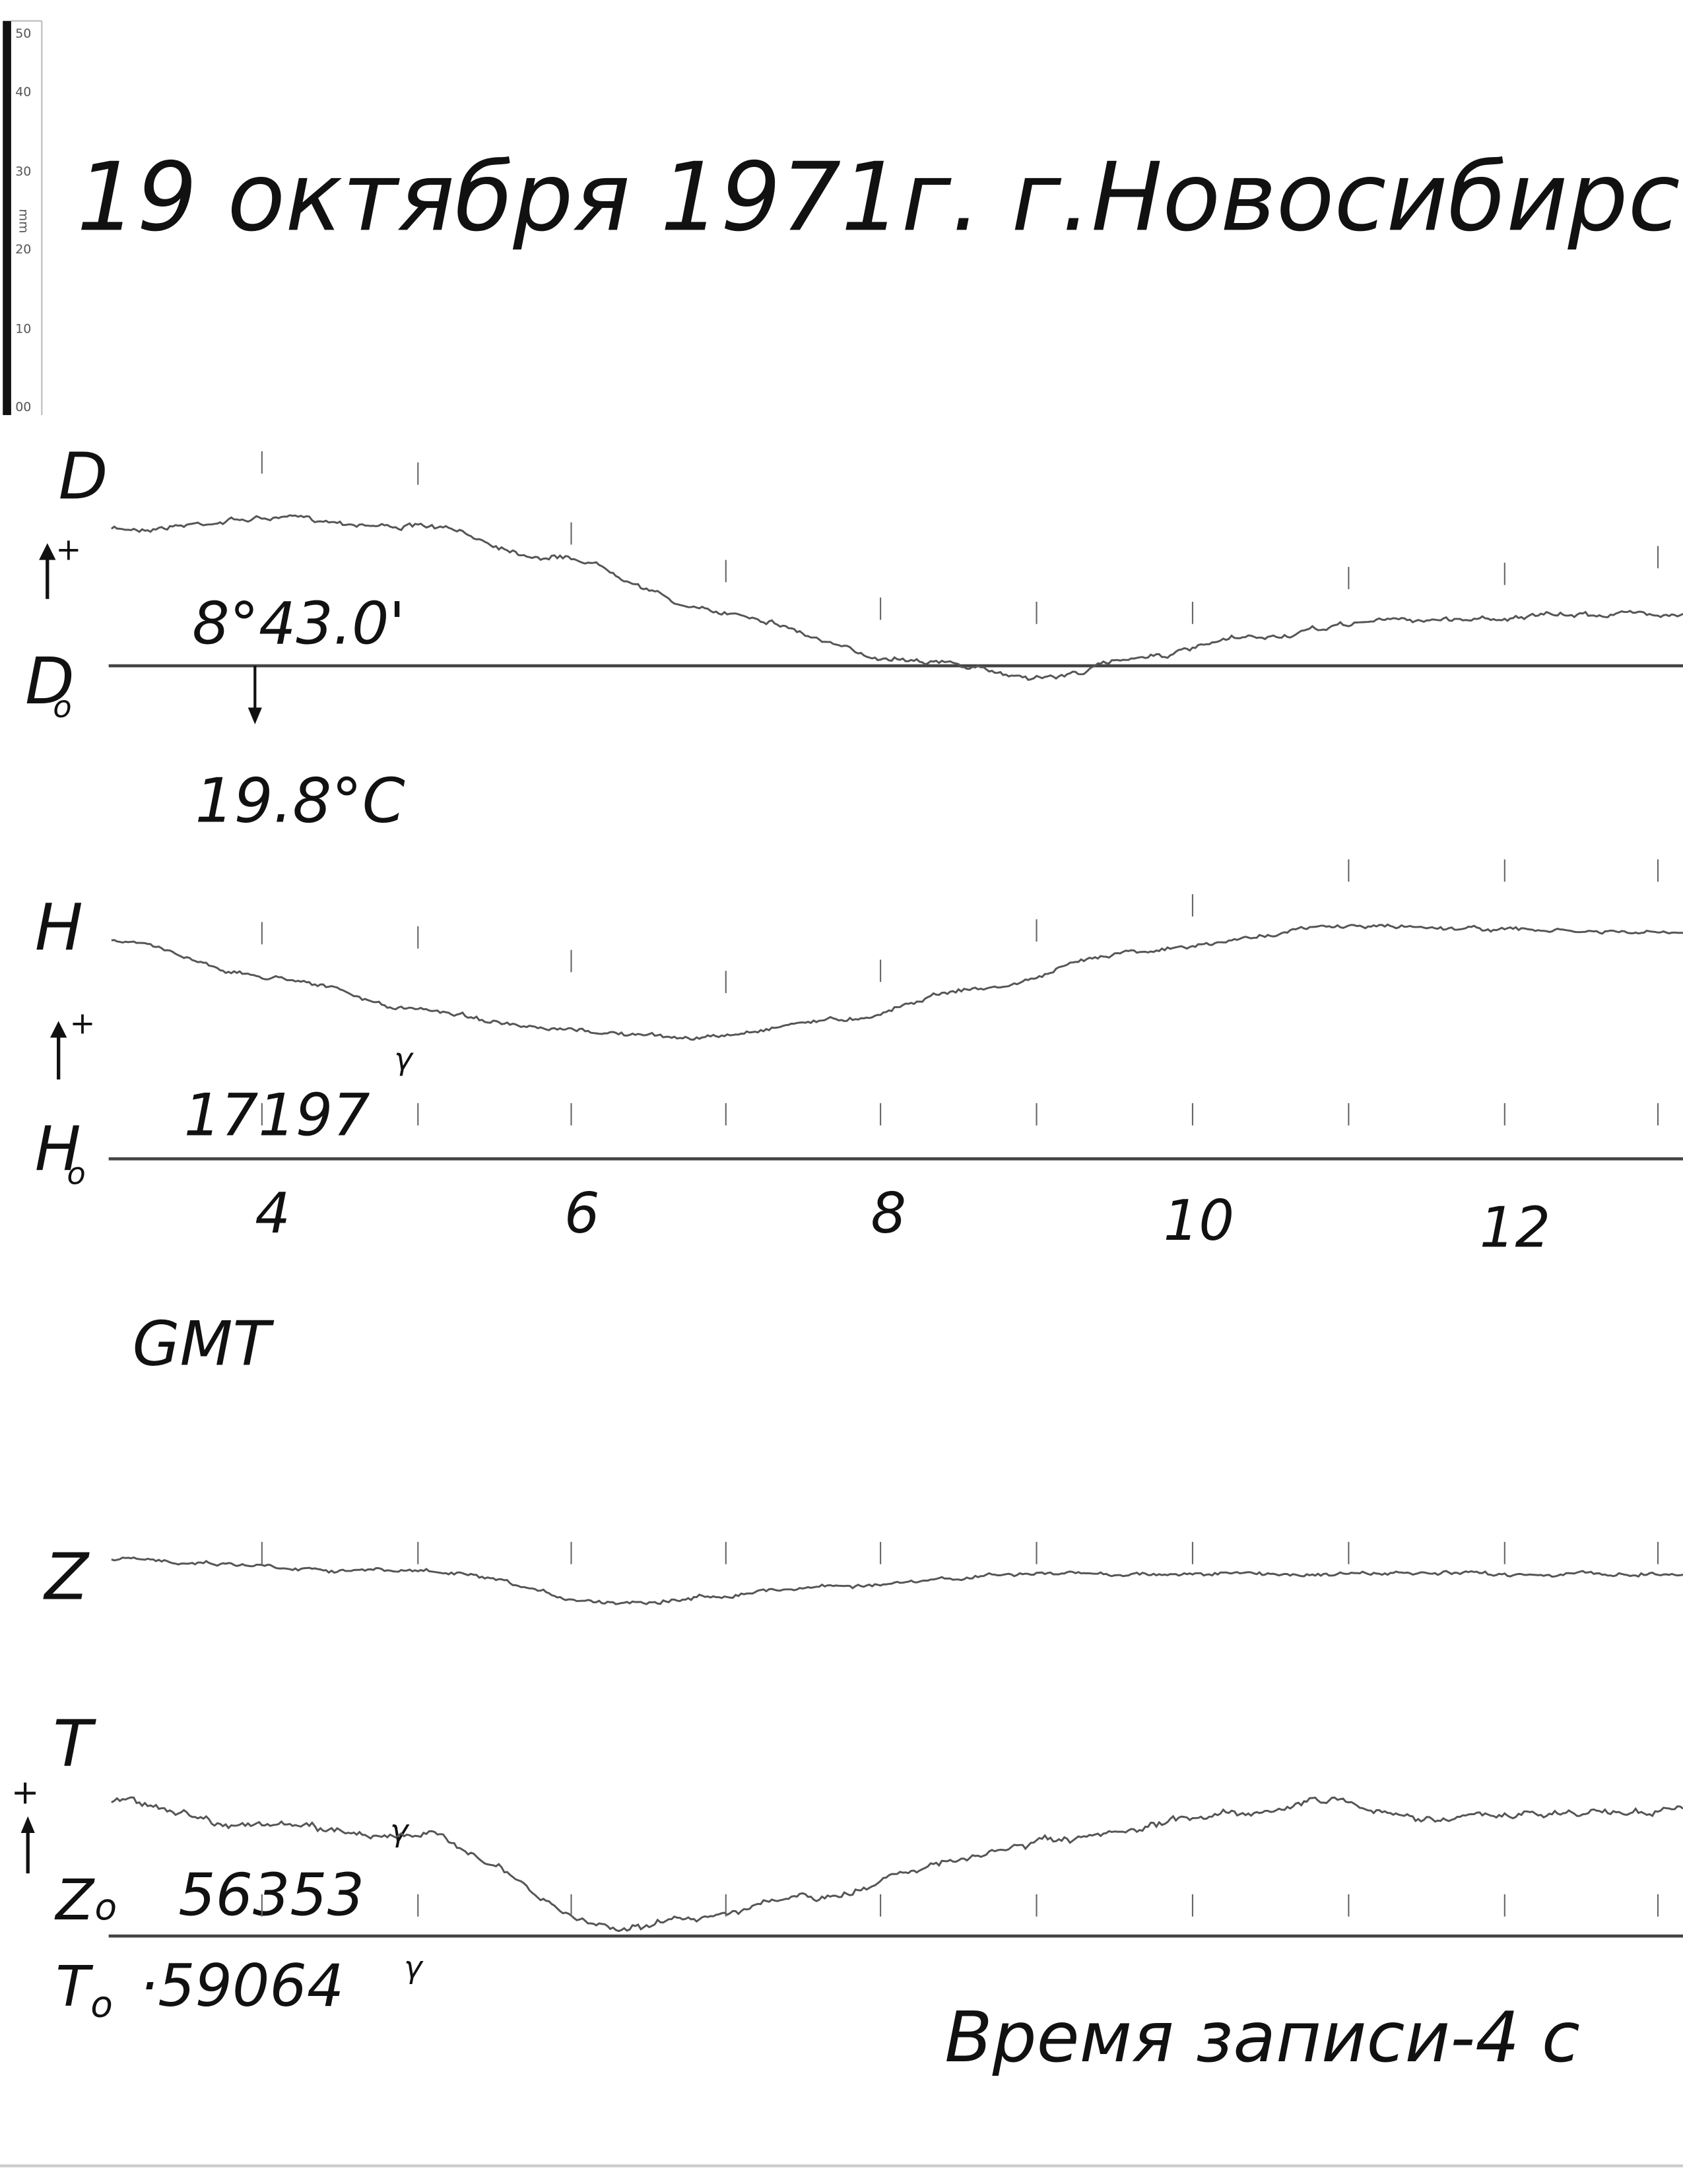 This screenshot has height=2184, width=1683. I want to click on time-label: 12, so click(1515, 1227).